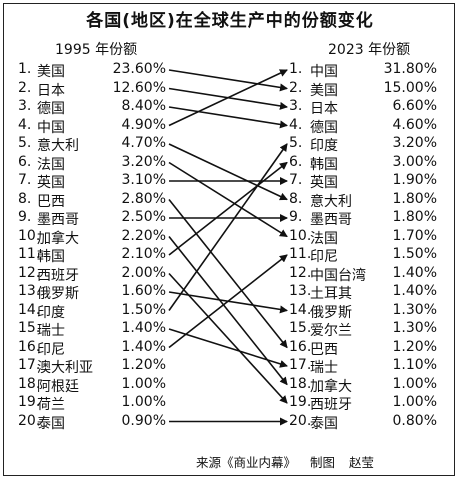 The image size is (460, 481). Describe the element at coordinates (414, 124) in the screenshot. I see `right-row-4-value: 4.60%` at that location.